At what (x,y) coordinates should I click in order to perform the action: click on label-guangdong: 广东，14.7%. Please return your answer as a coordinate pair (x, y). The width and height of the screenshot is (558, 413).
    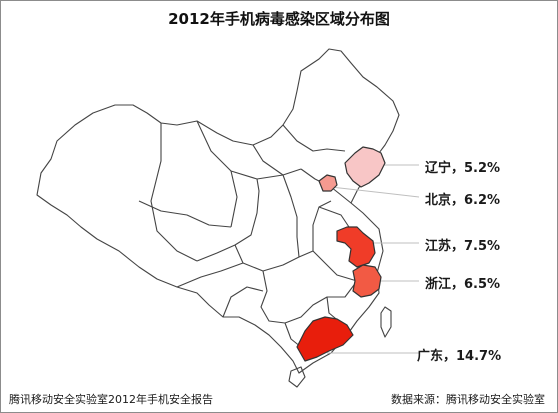
    Looking at the image, I should click on (459, 356).